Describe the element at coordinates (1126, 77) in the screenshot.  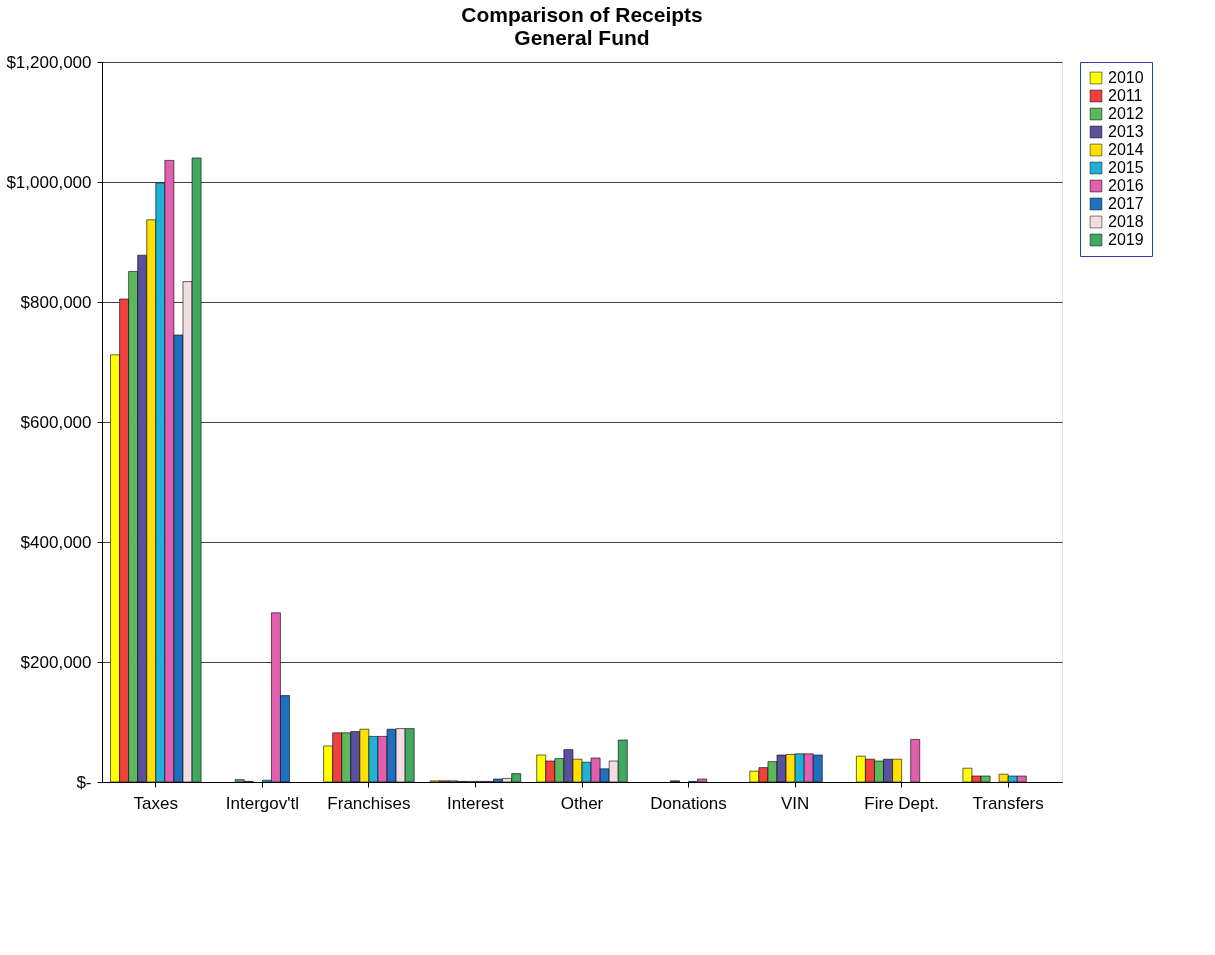
I see `legend-label: 2010` at that location.